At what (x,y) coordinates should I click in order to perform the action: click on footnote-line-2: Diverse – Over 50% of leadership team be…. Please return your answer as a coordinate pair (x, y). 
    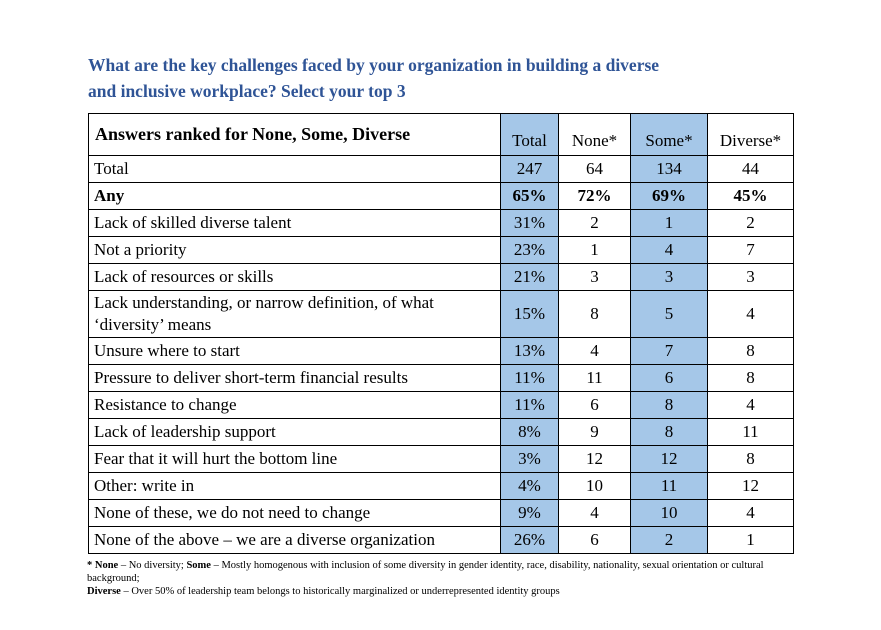
    Looking at the image, I should click on (443, 591).